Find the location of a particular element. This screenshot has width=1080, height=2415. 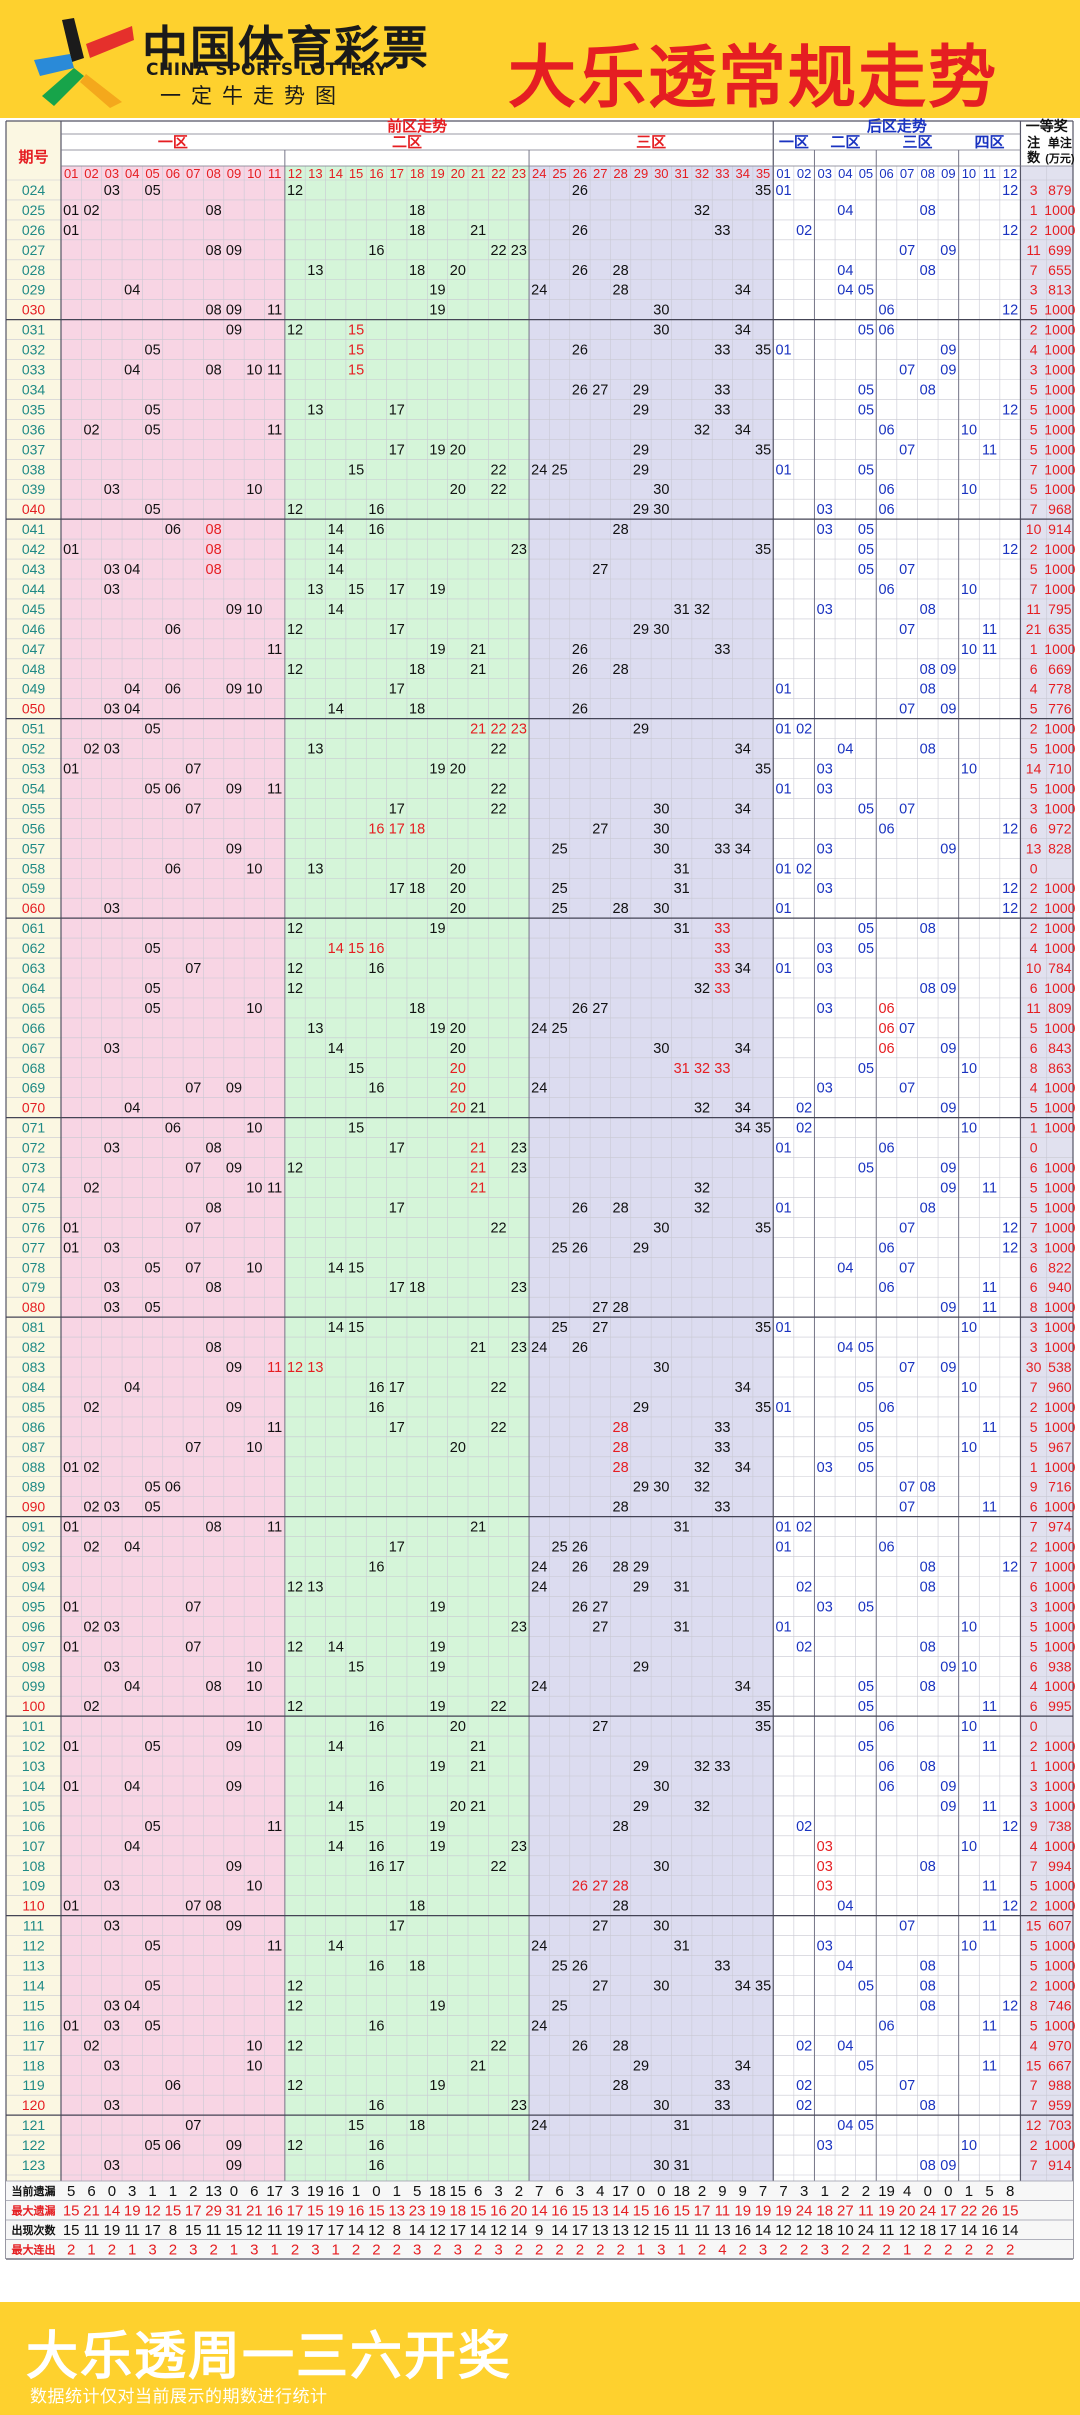

front-number: 24 is located at coordinates (539, 2026).